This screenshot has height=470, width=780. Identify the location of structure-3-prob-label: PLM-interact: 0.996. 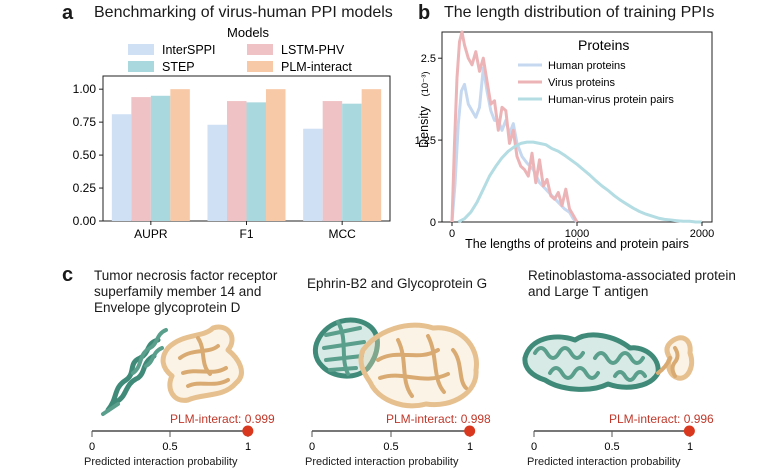
(661, 419).